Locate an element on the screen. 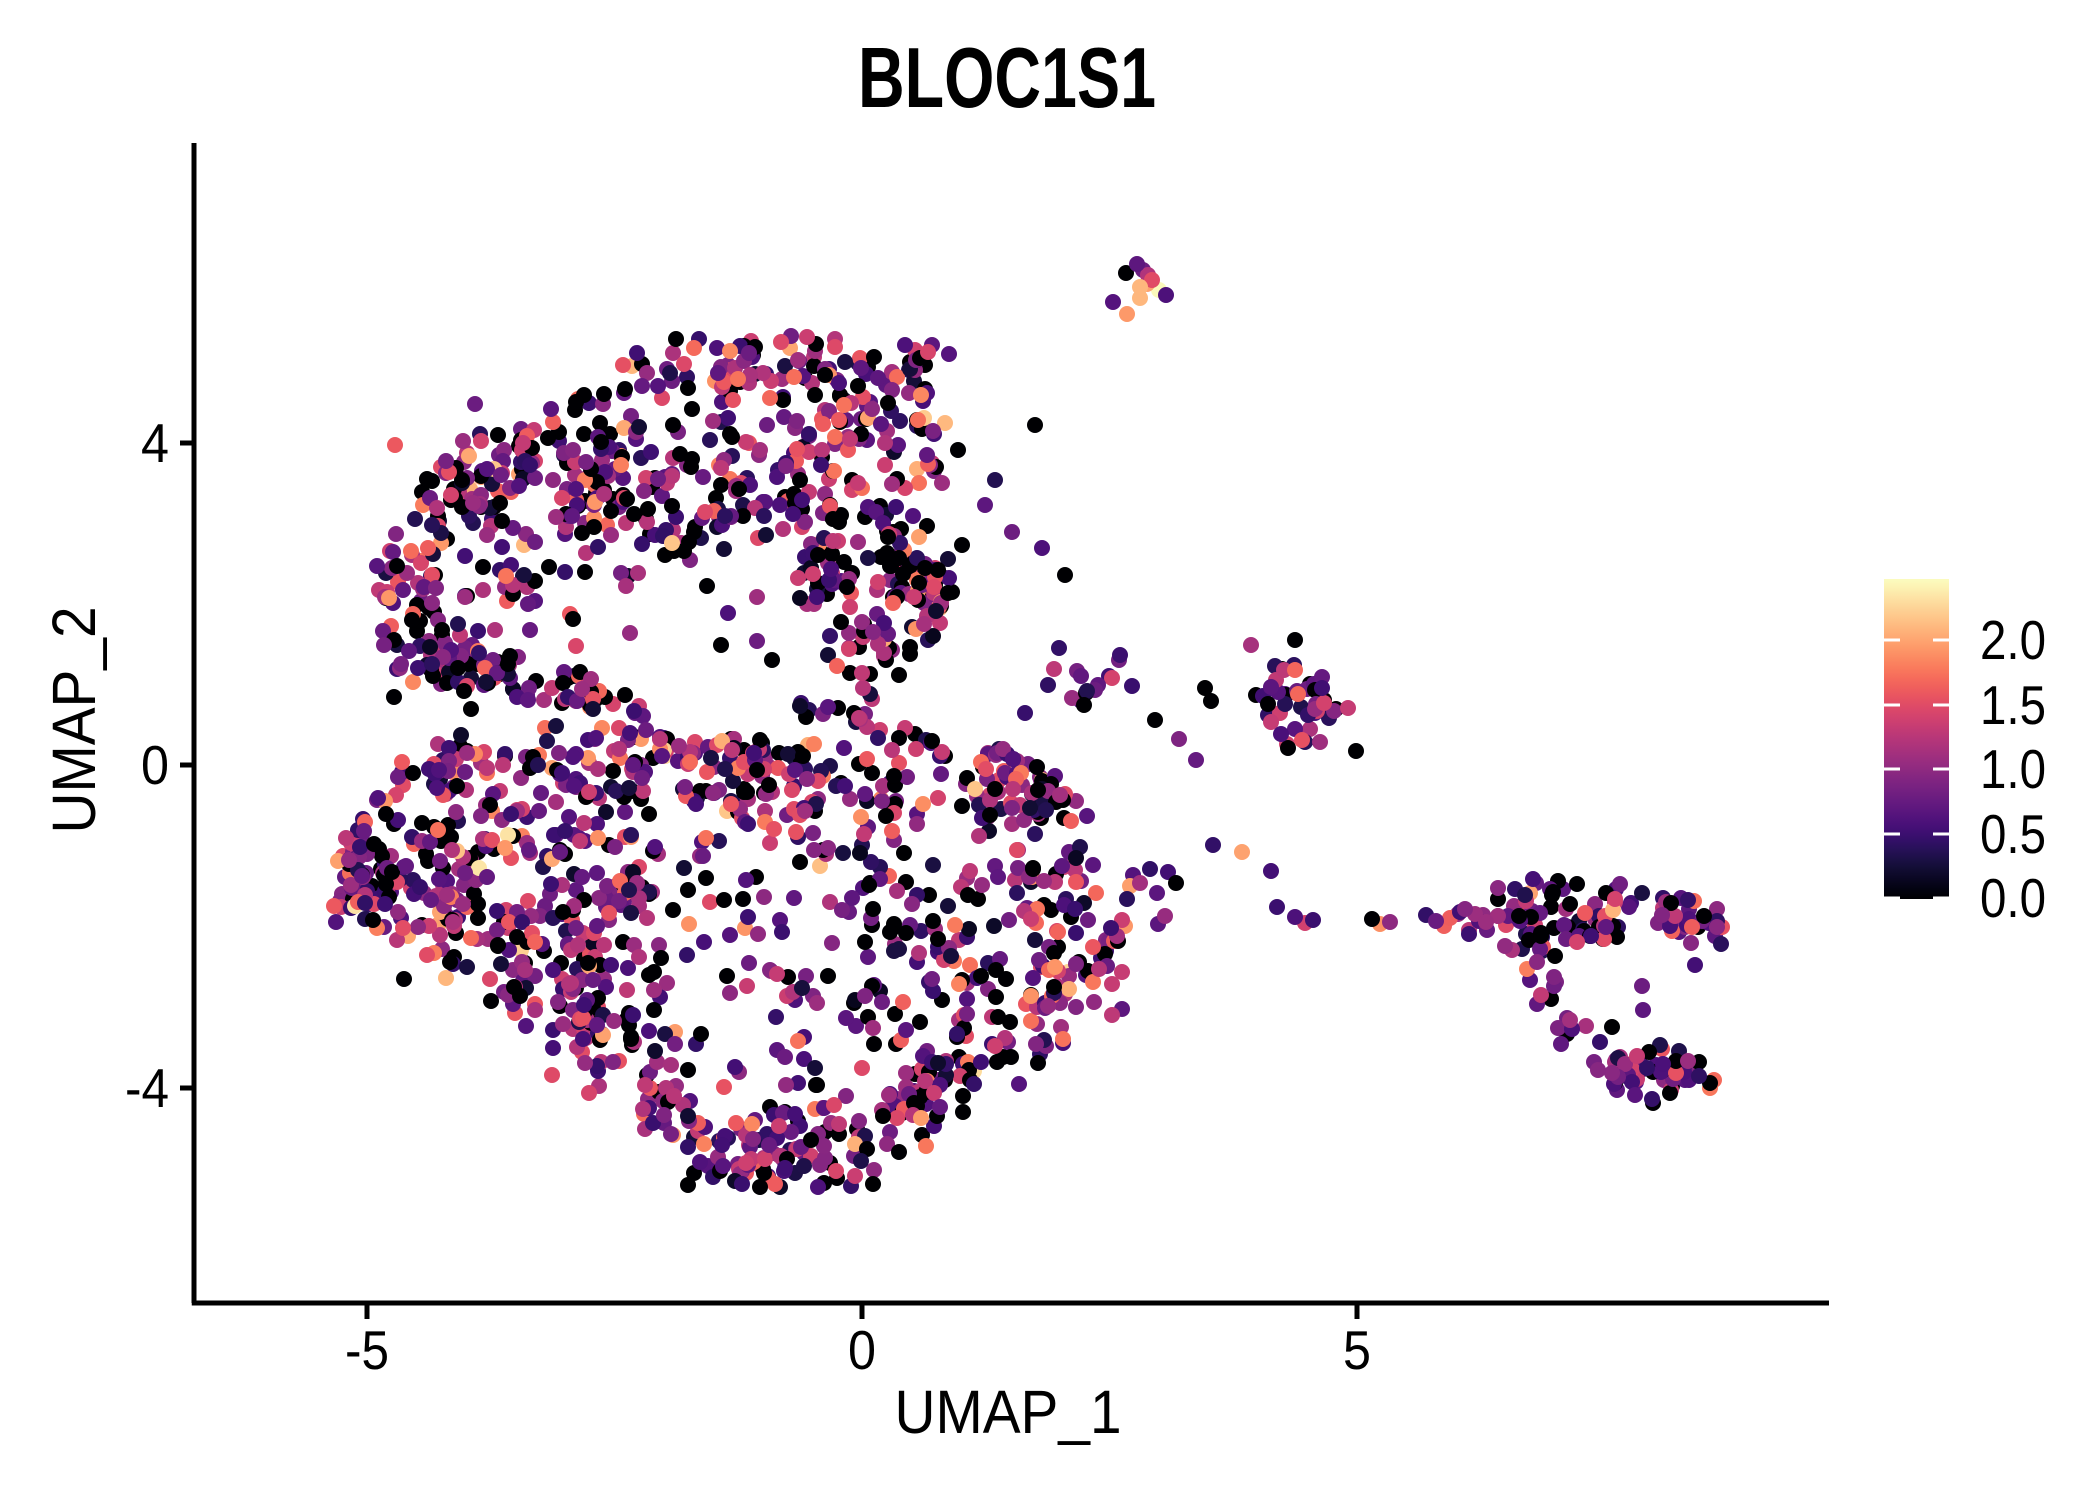  svg-text: 1.5 is located at coordinates (2013, 705).